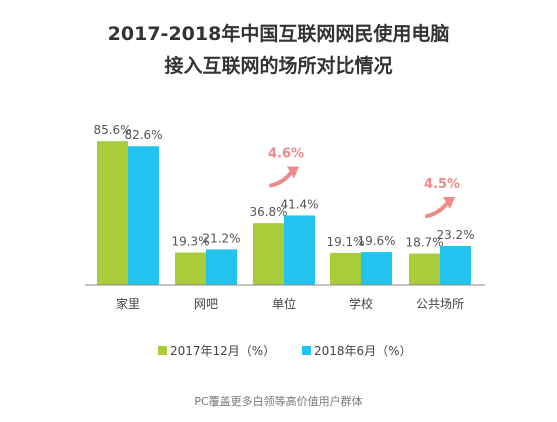 The width and height of the screenshot is (557, 422). I want to click on category-label-3: 单位, so click(284, 303).